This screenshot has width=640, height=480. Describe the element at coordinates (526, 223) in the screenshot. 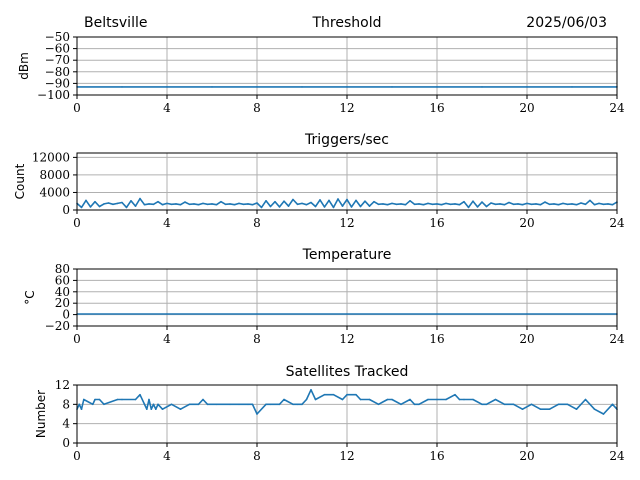

I see `x-tick-label: 20` at that location.